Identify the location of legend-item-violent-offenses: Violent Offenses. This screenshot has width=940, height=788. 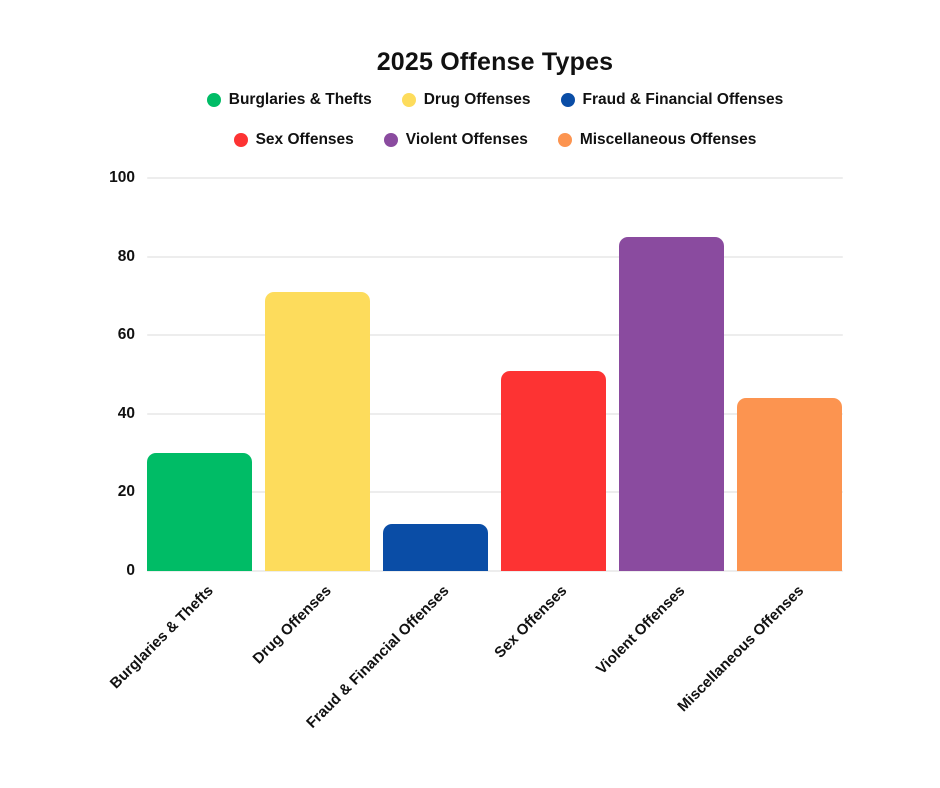
(455, 140).